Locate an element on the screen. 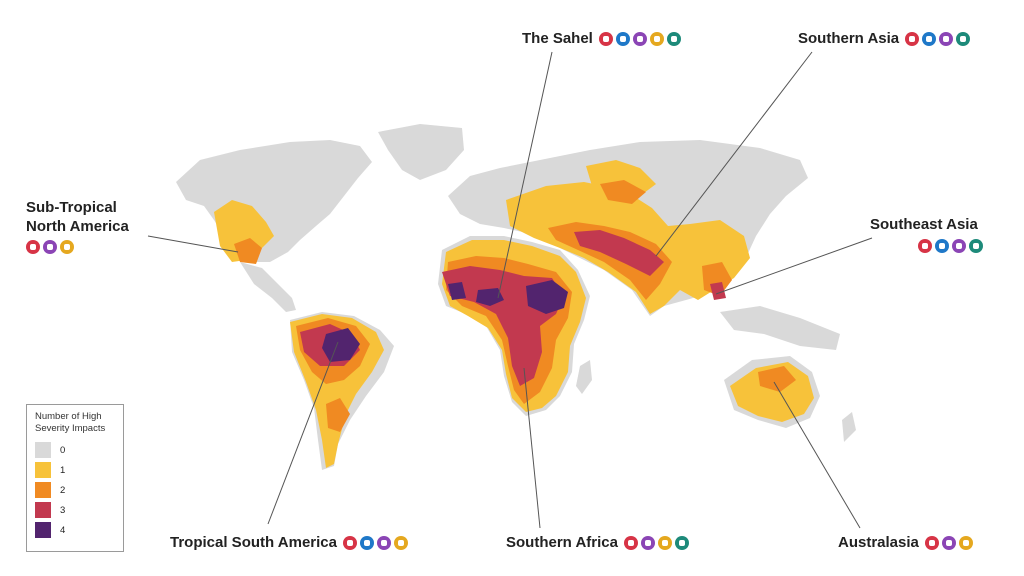  legend-label: 1 is located at coordinates (63, 470).